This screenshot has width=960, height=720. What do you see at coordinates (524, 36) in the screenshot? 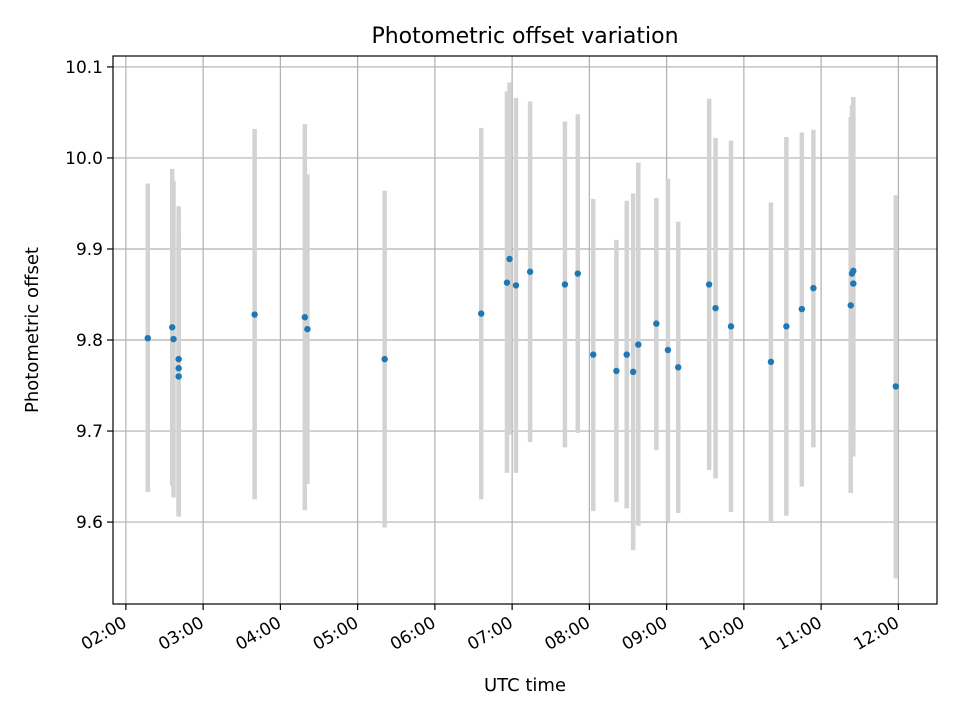
I see `chart-title: Photometric offset variation` at bounding box center [524, 36].